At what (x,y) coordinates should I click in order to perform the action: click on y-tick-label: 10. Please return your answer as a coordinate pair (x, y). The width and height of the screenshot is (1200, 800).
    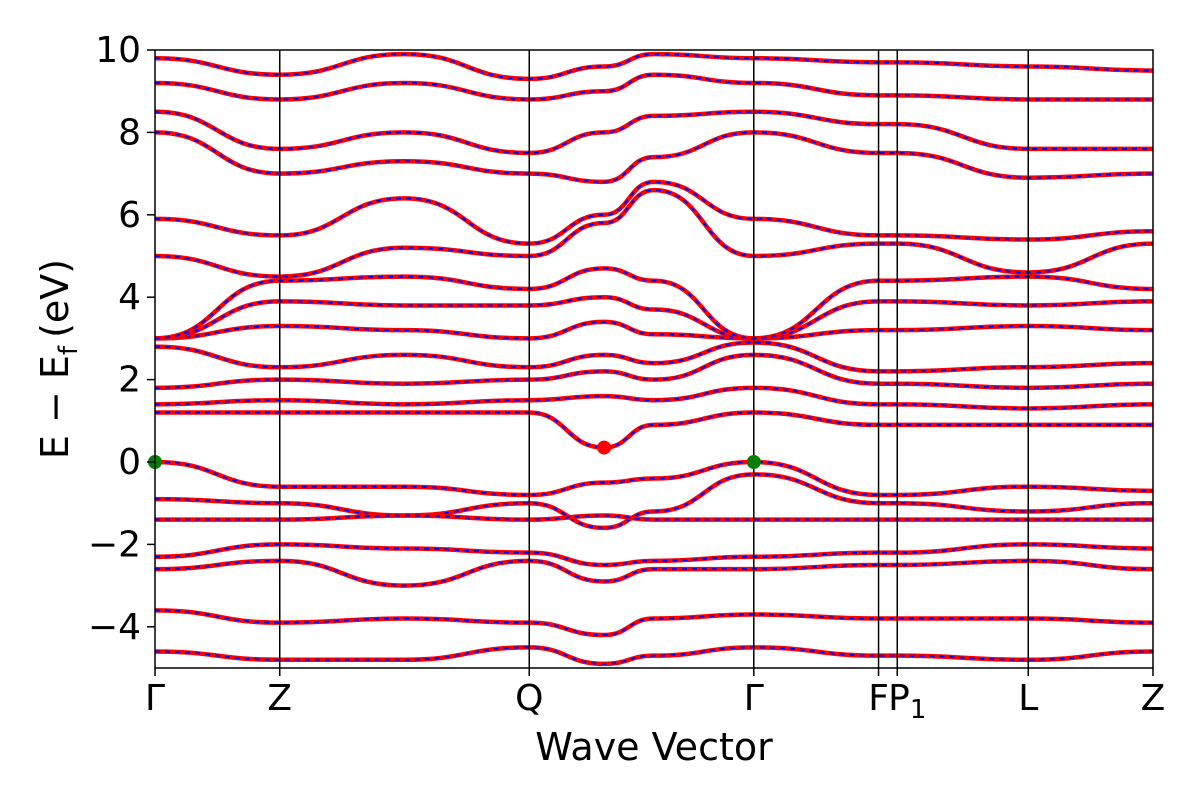
    Looking at the image, I should click on (118, 50).